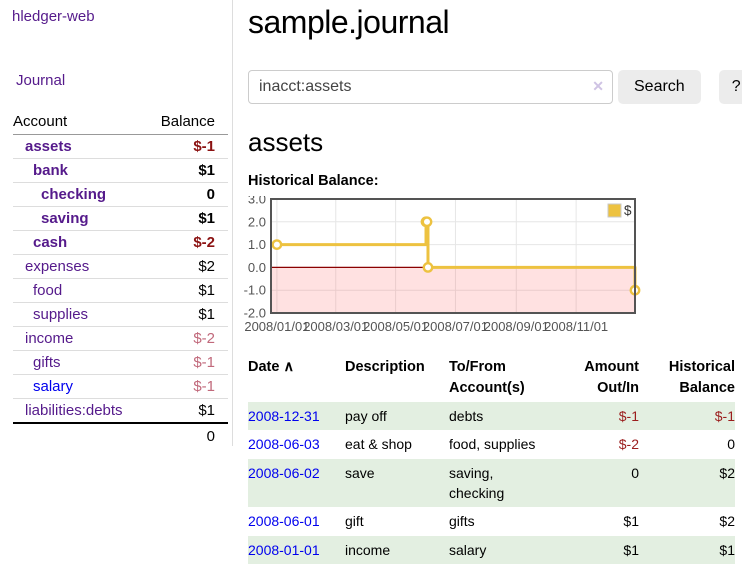 This screenshot has width=742, height=582. Describe the element at coordinates (614, 210) in the screenshot. I see `chart-legend-swatch` at that location.